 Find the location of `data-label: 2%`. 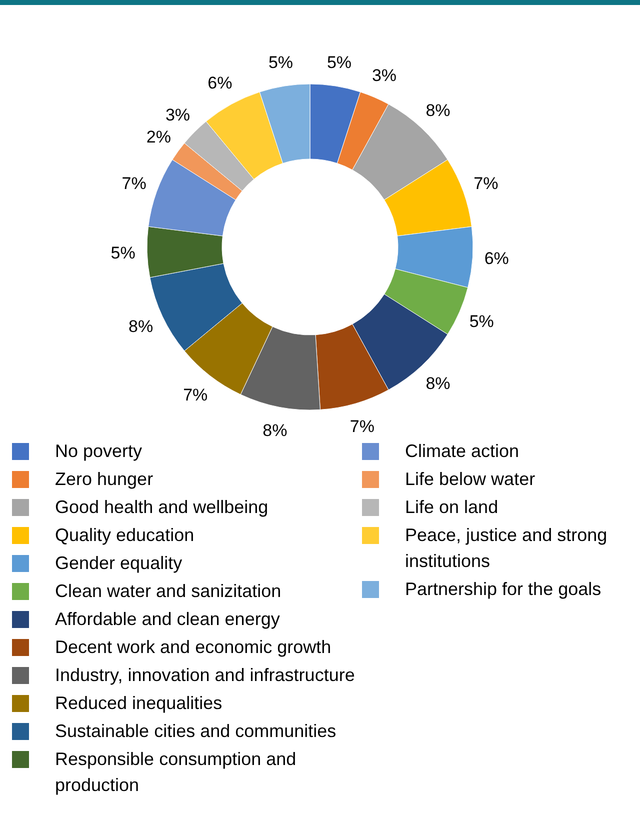

data-label: 2% is located at coordinates (159, 137).